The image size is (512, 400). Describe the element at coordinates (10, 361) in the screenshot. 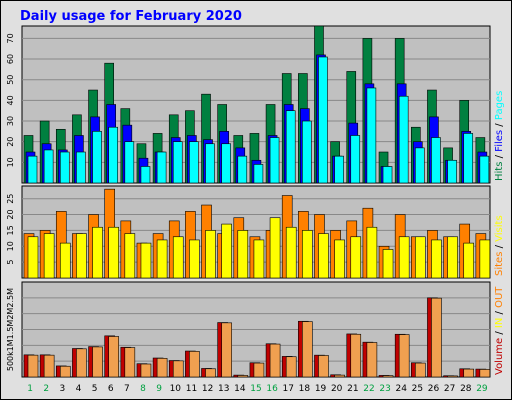

I see `y-tick-label: 500k` at that location.